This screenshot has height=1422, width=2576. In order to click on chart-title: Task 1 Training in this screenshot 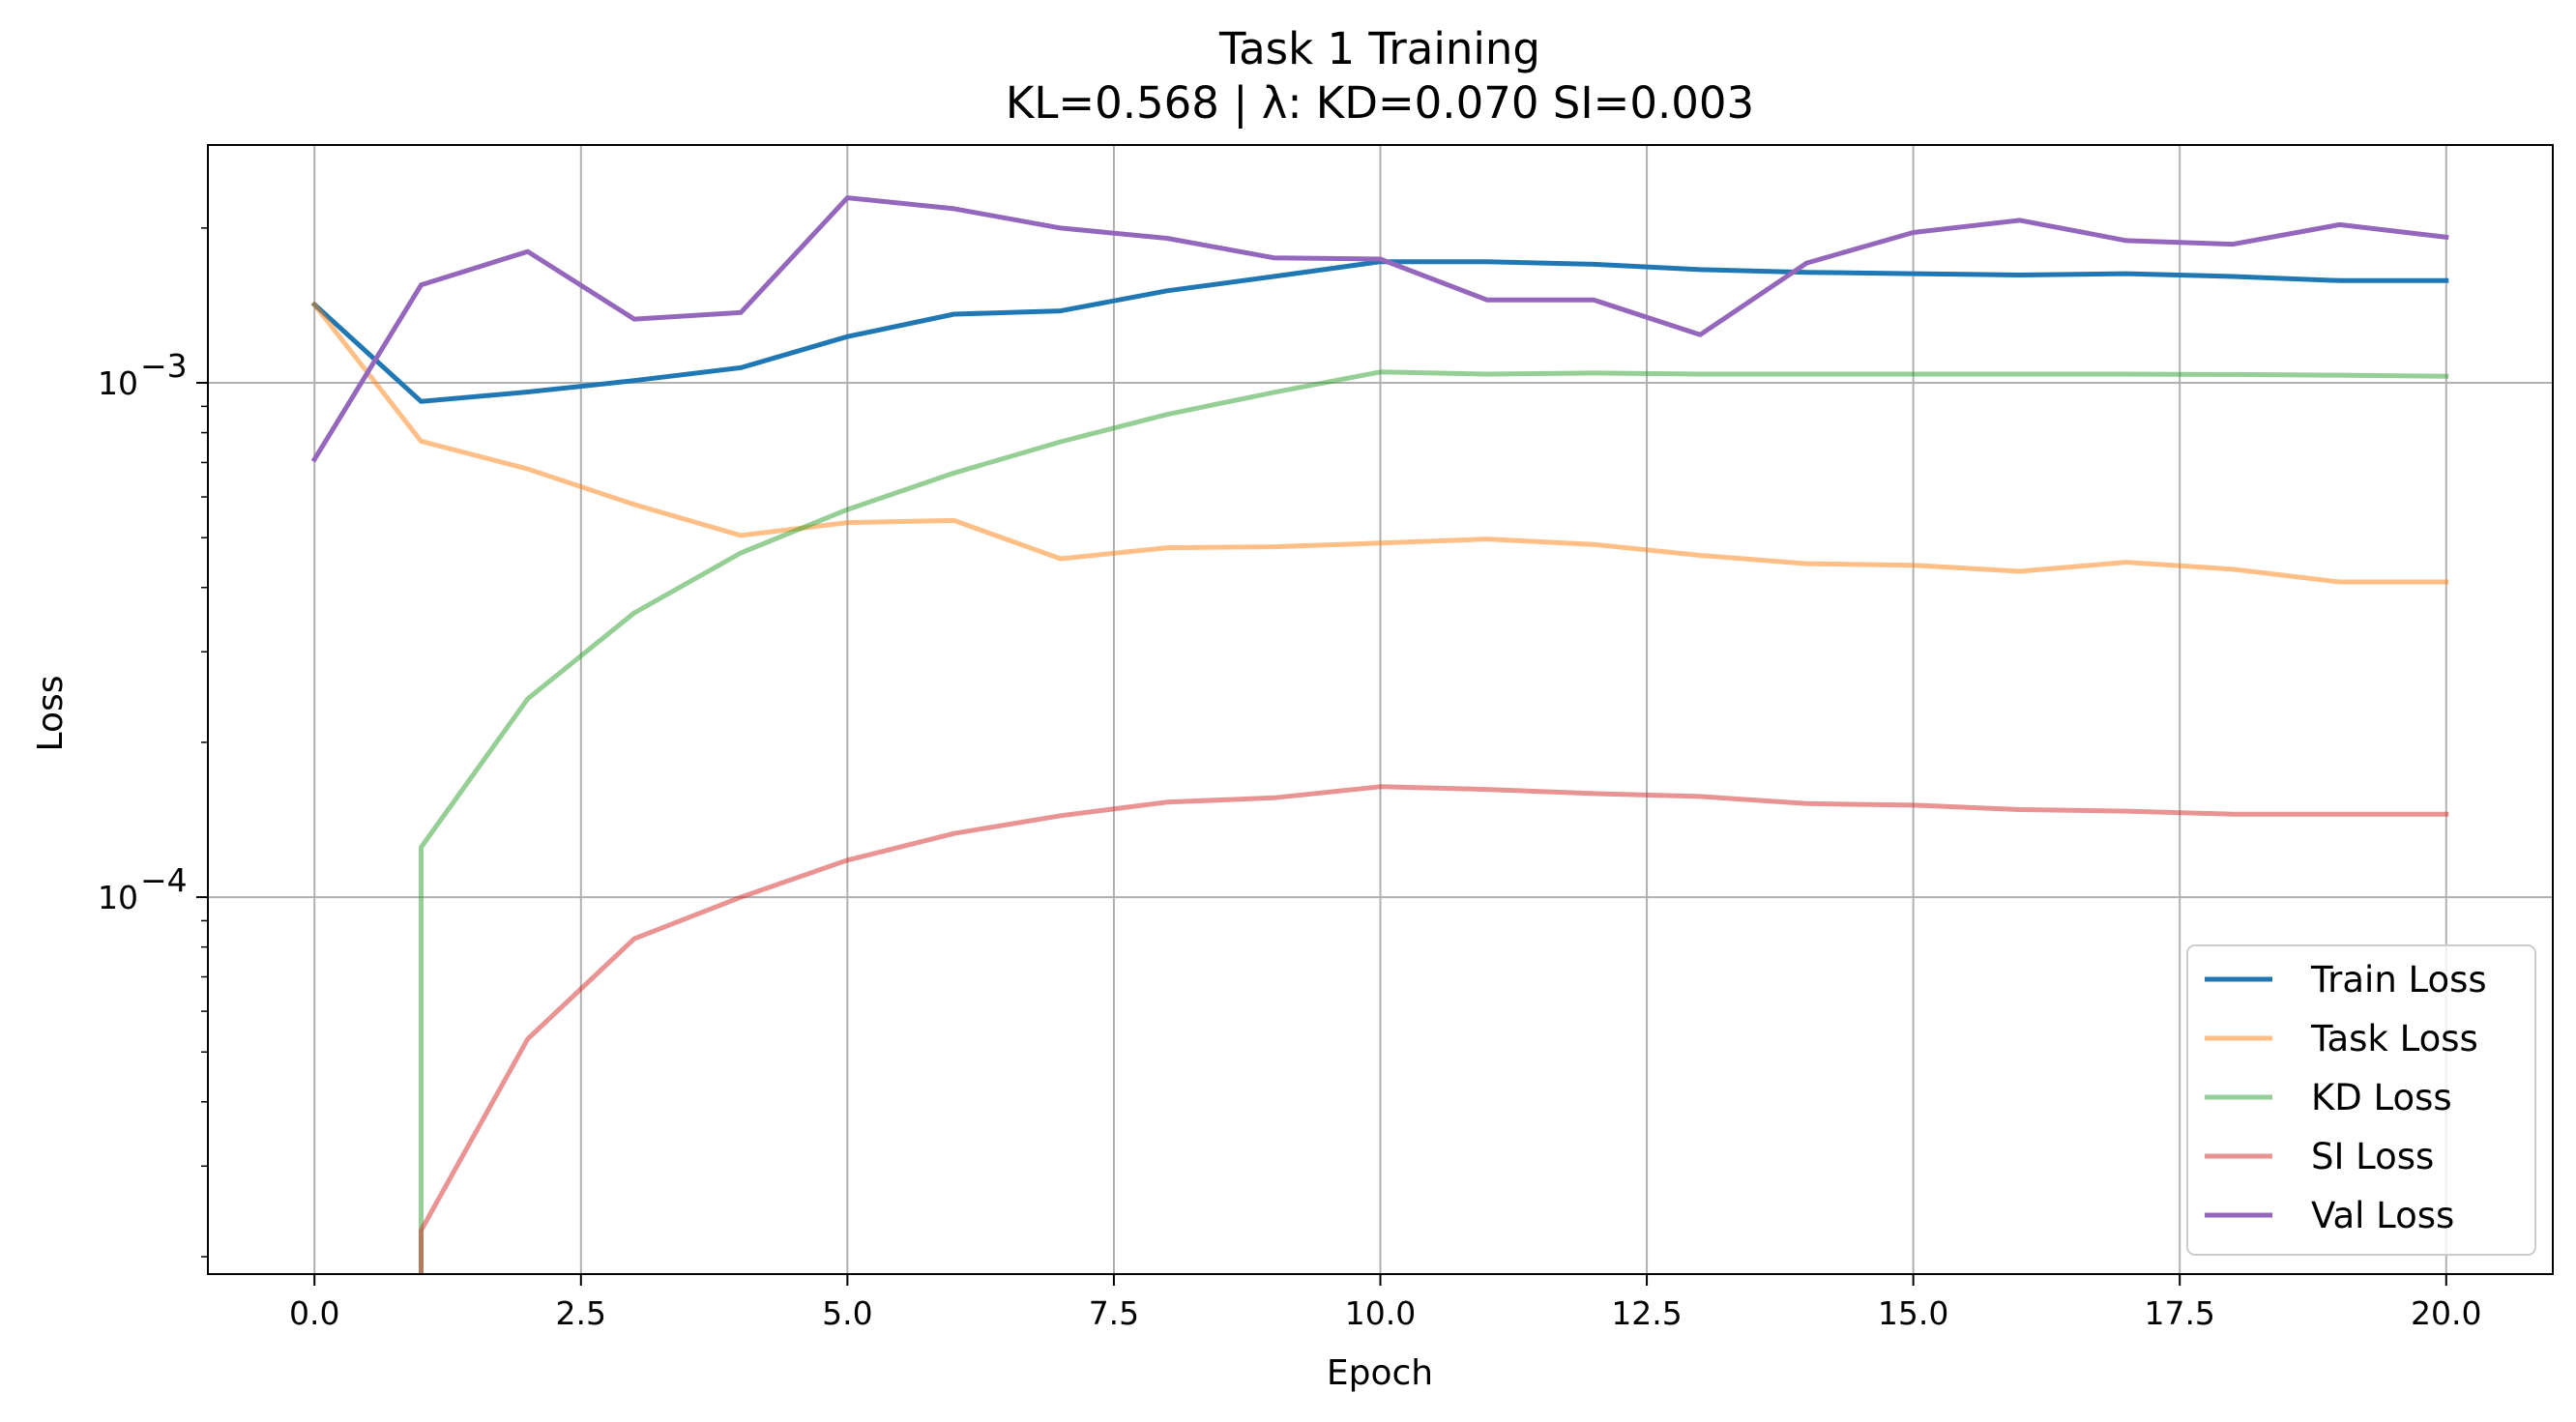, I will do `click(1379, 48)`.